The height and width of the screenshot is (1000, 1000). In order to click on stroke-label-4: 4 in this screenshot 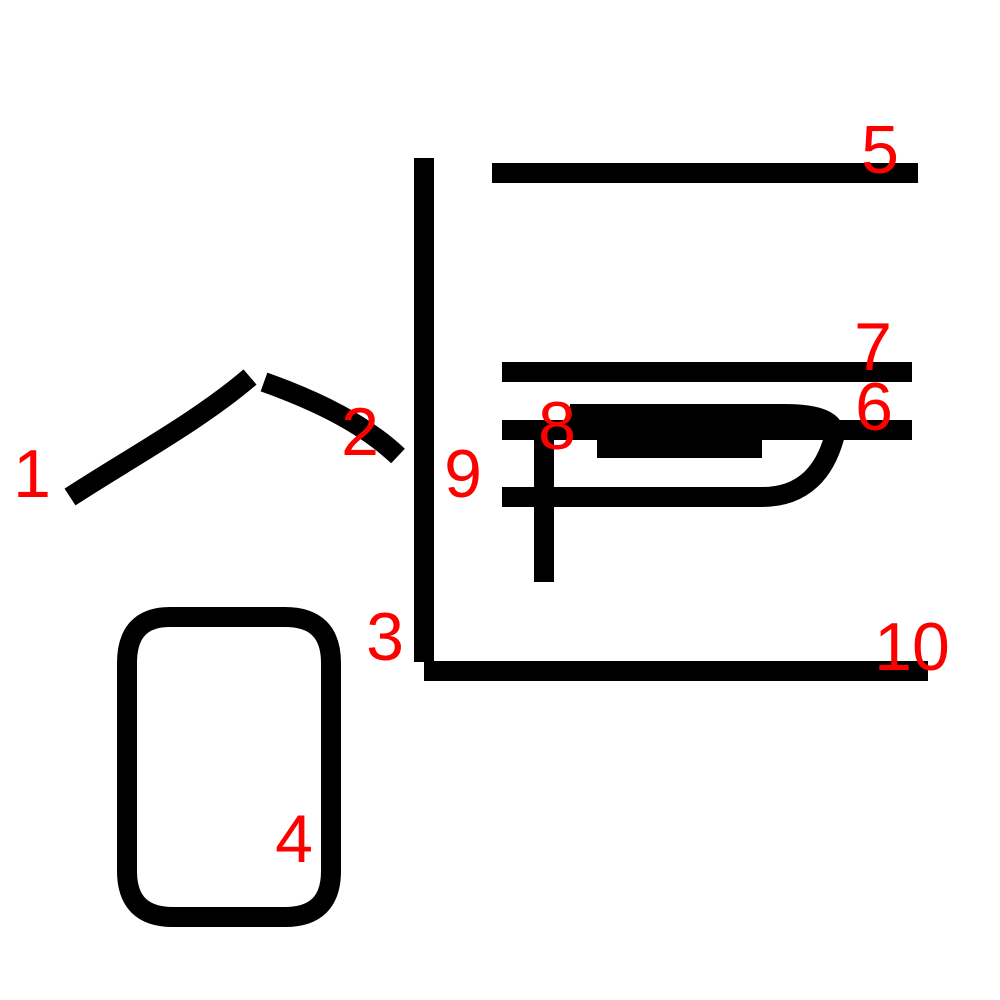, I will do `click(294, 839)`.